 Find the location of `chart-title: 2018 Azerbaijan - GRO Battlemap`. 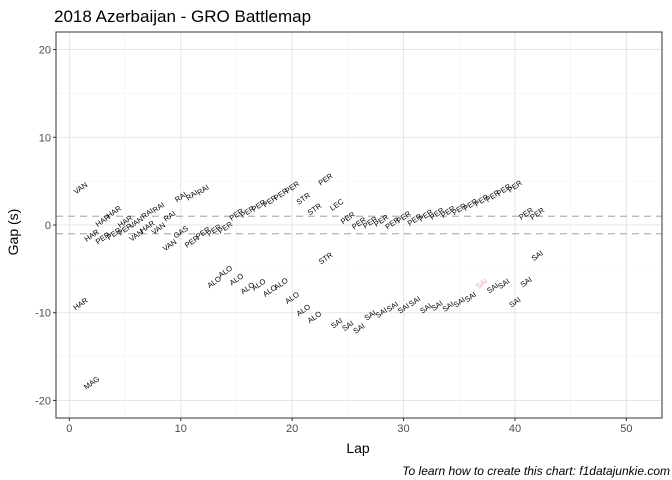

chart-title: 2018 Azerbaijan - GRO Battlemap is located at coordinates (182, 16).